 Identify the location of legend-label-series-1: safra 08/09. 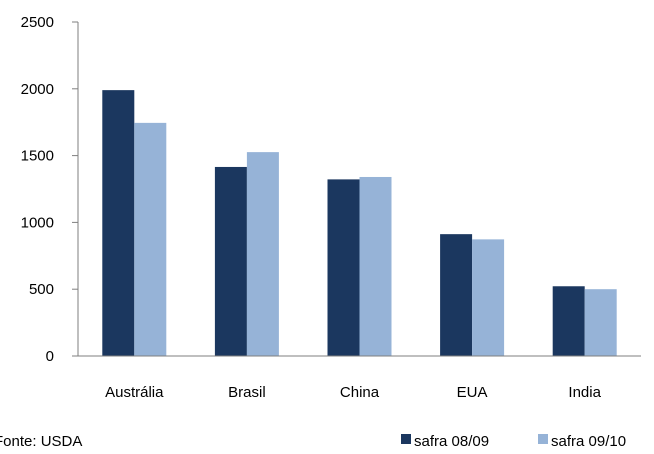
(451, 441).